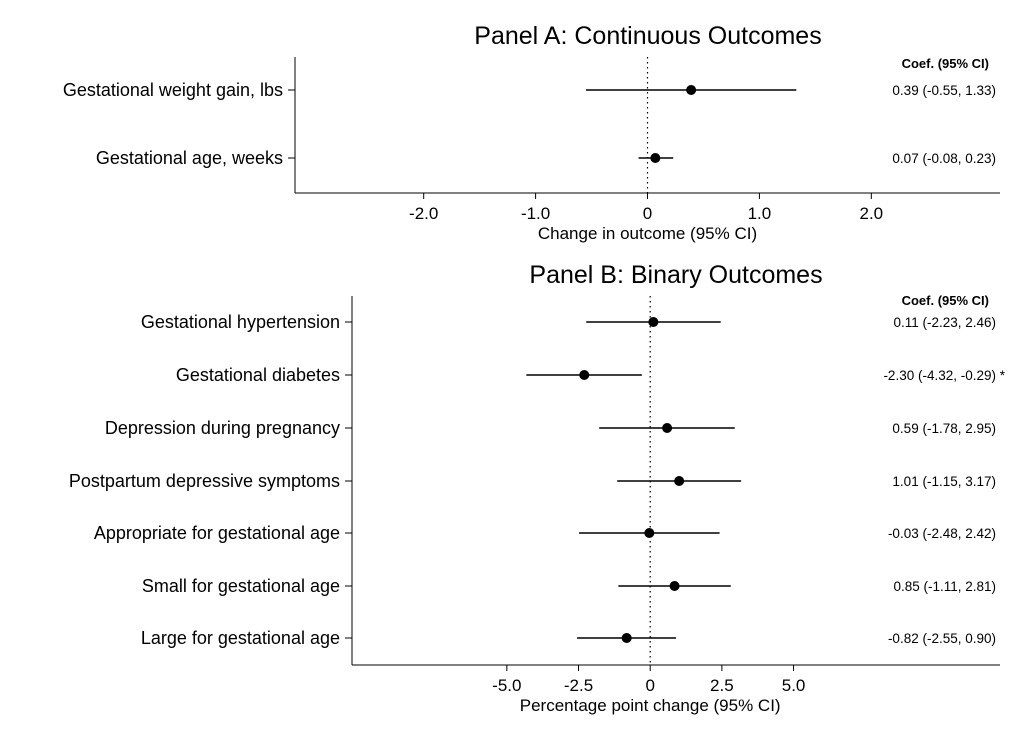 Image resolution: width=1024 pixels, height=745 pixels. I want to click on x-tick-label: 2.5, so click(722, 685).